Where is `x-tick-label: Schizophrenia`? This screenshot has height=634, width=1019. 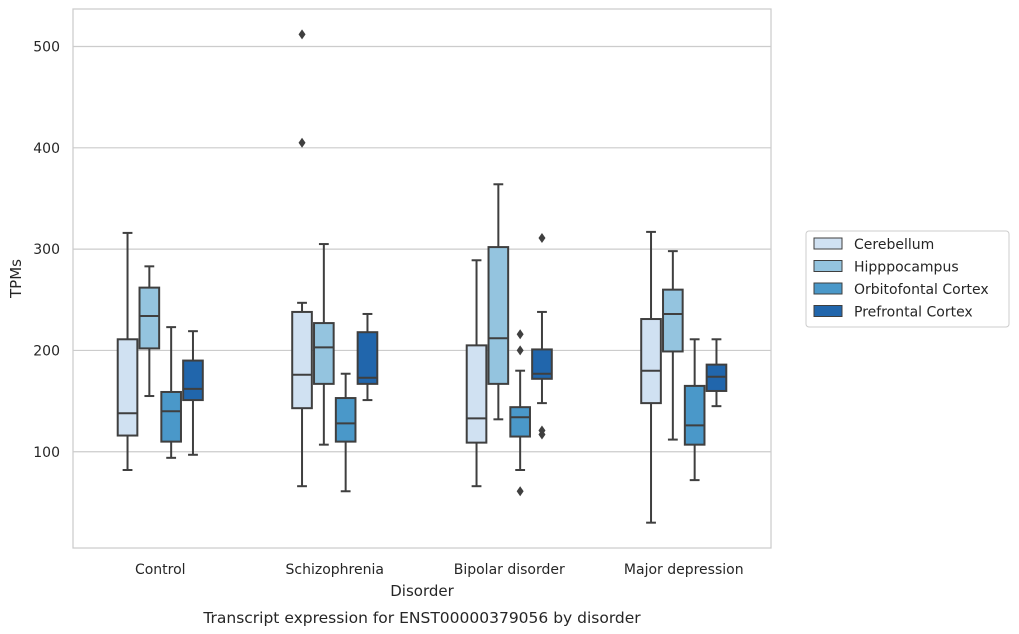 x-tick-label: Schizophrenia is located at coordinates (335, 570).